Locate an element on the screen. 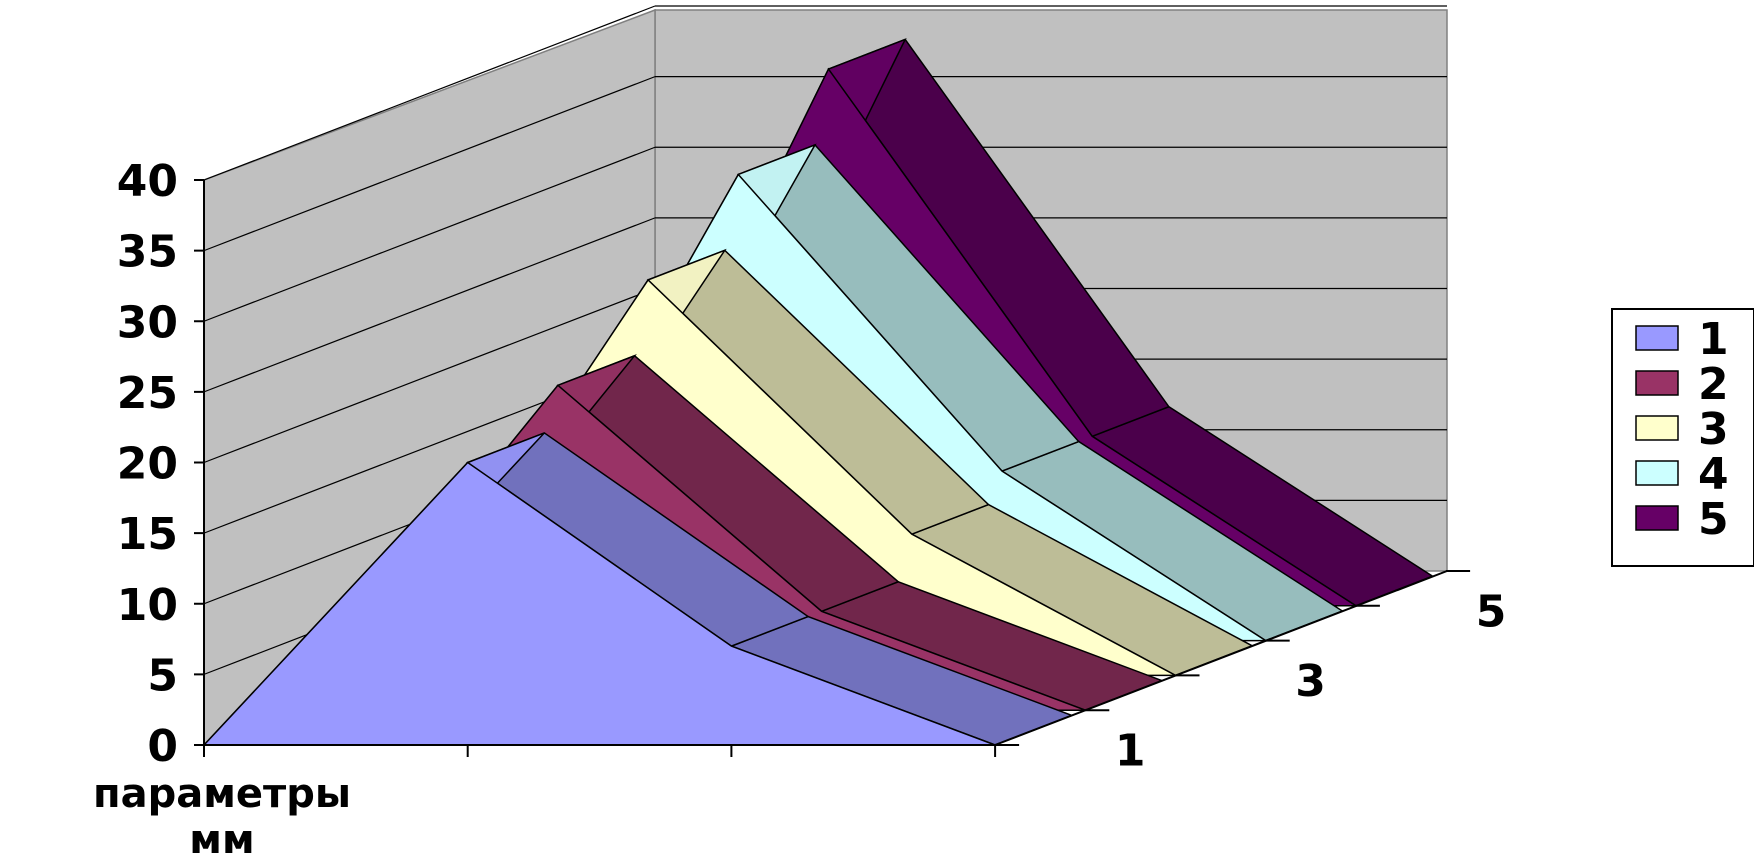 The width and height of the screenshot is (1754, 854). legend-label-3: 3 is located at coordinates (1713, 429).